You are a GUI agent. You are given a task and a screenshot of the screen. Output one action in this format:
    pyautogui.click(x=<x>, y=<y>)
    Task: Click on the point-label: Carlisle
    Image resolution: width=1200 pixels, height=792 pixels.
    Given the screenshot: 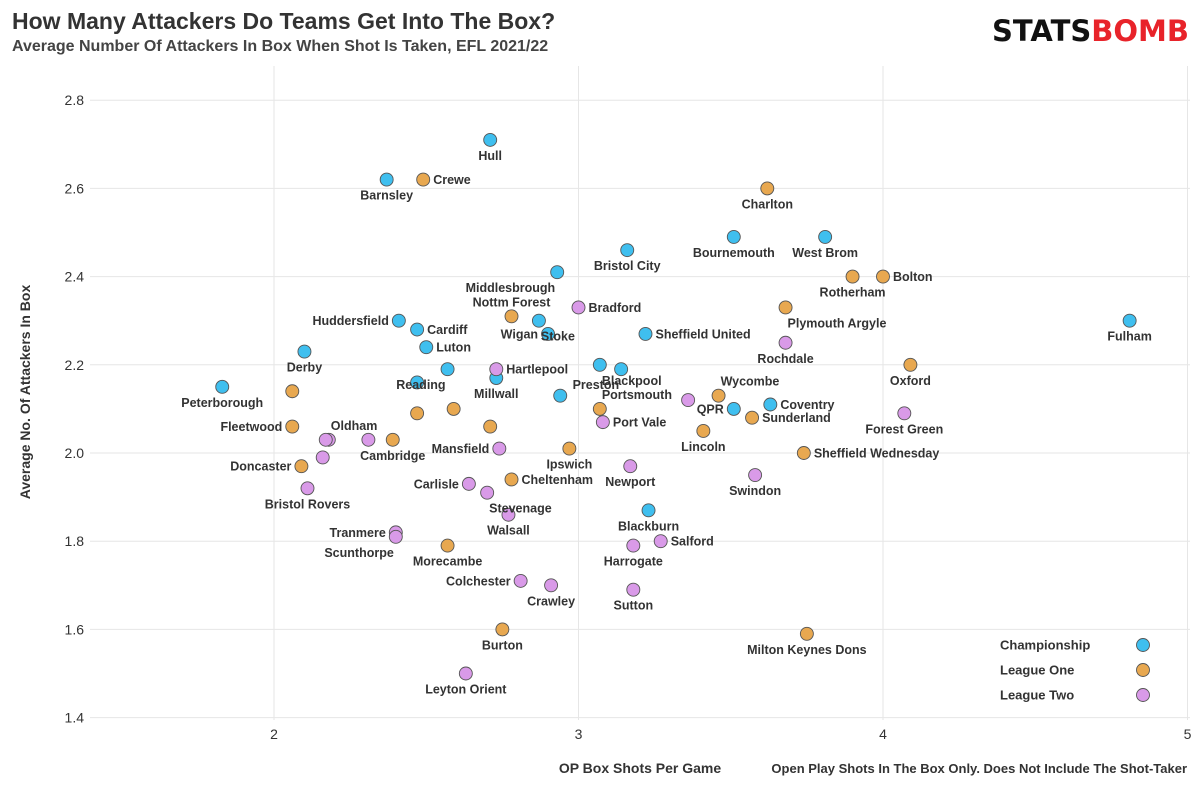 What is the action you would take?
    pyautogui.click(x=436, y=484)
    